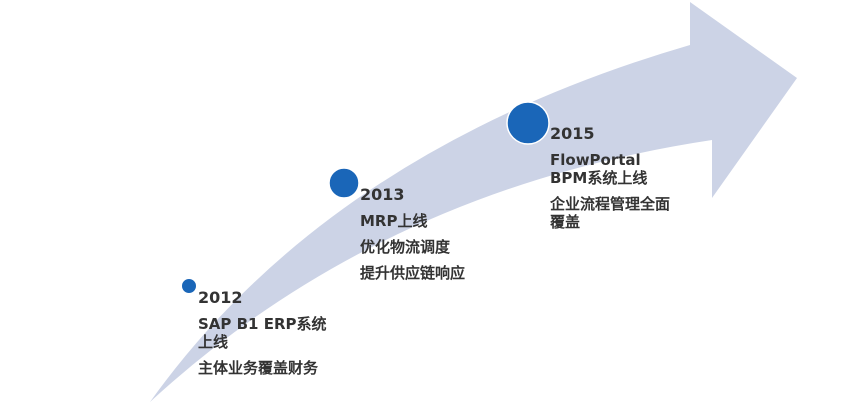 The height and width of the screenshot is (403, 844). I want to click on milestone-dot-2015, so click(528, 123).